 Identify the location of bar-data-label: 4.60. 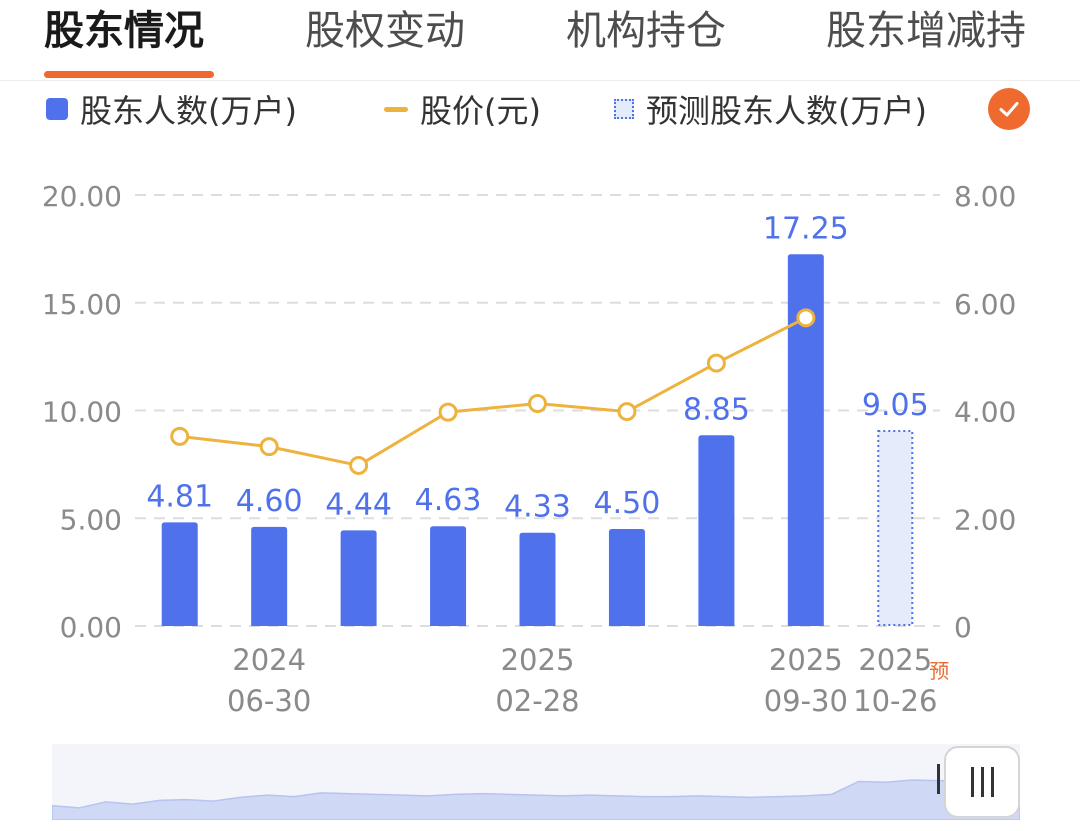
(269, 501).